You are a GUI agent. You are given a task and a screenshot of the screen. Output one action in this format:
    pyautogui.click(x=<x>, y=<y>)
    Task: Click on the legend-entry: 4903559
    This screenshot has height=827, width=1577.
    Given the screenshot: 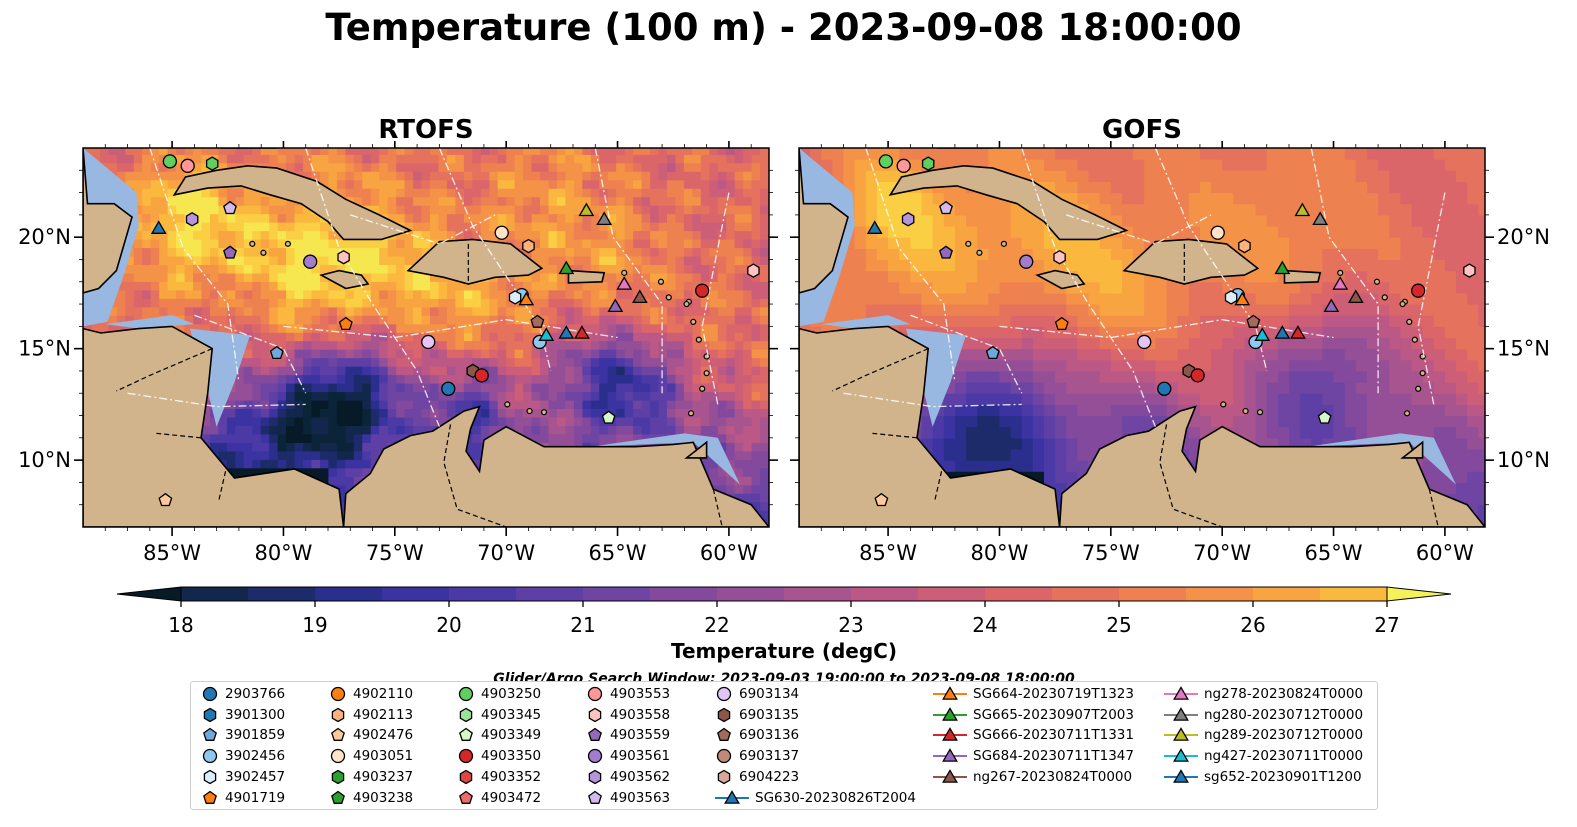 What is the action you would take?
    pyautogui.click(x=628, y=735)
    